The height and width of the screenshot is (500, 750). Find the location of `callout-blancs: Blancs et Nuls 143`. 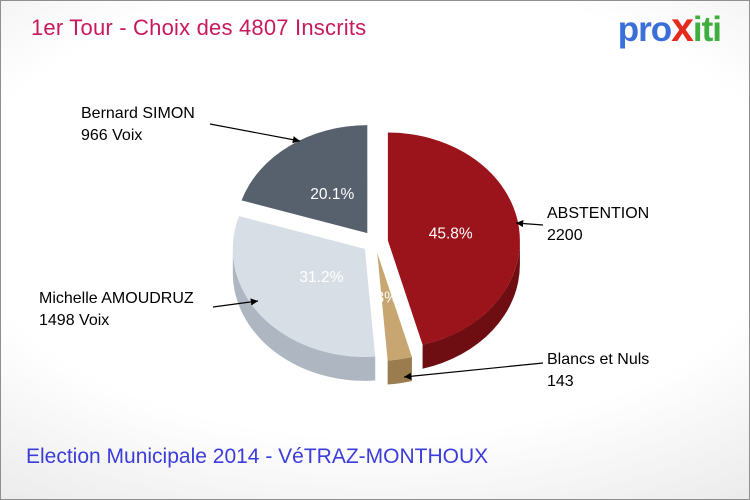

callout-blancs: Blancs et Nuls 143 is located at coordinates (598, 371).